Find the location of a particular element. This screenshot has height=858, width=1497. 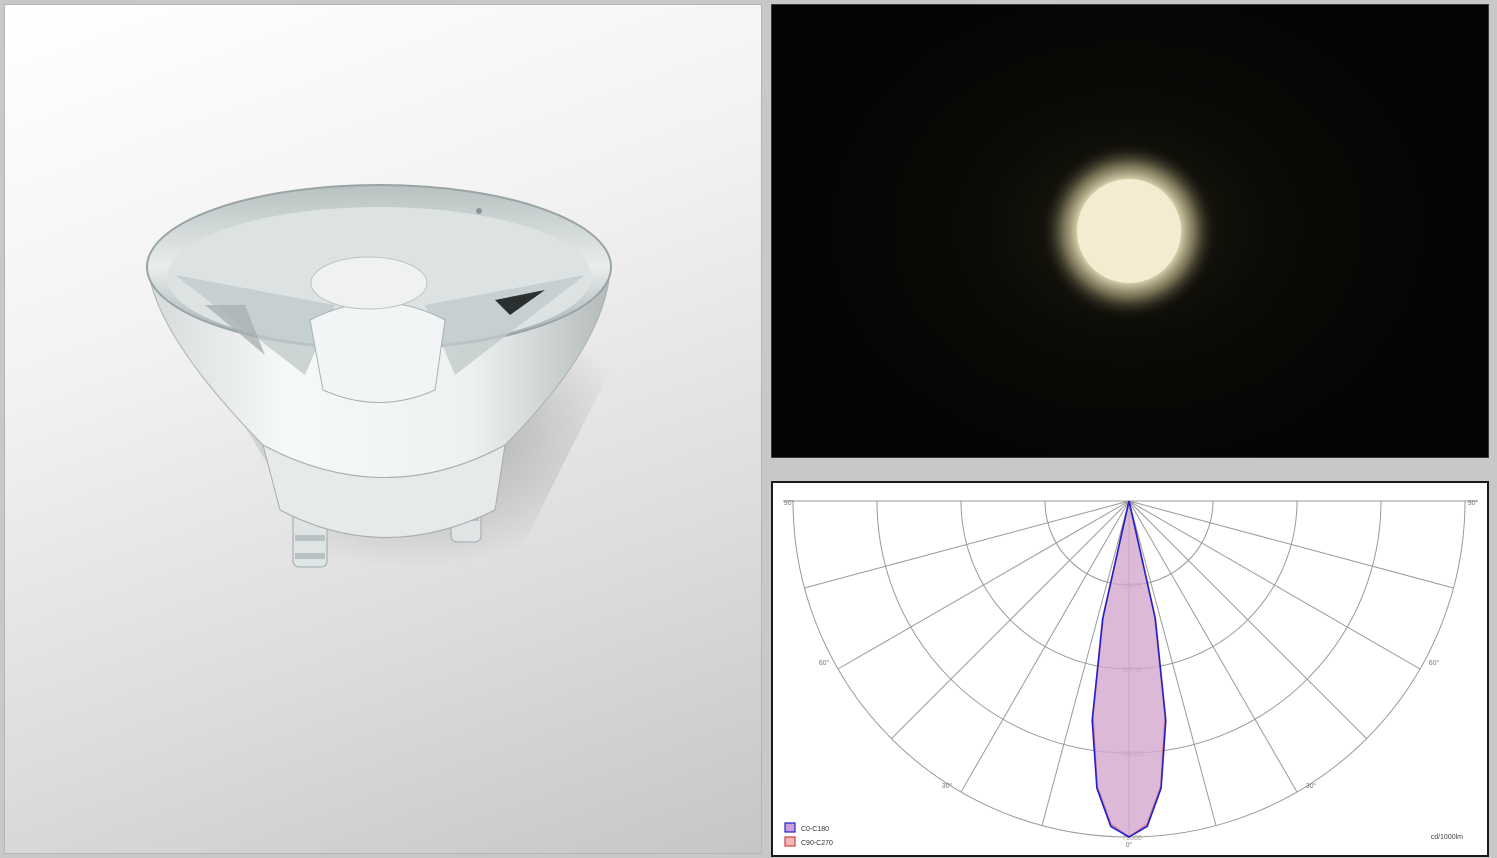

angle-label-bottom: 0° is located at coordinates (1129, 845).